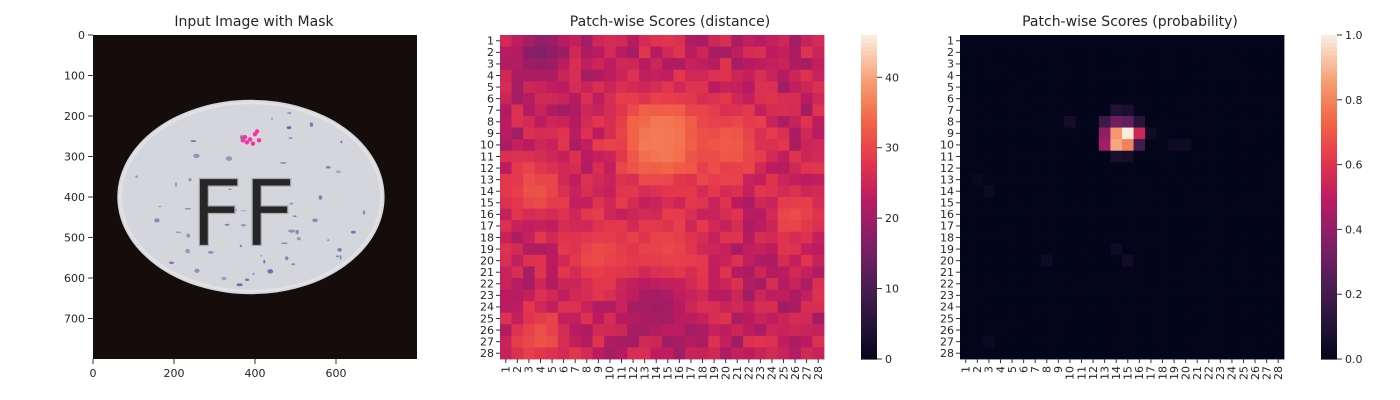 The height and width of the screenshot is (400, 1400). What do you see at coordinates (251, 197) in the screenshot?
I see `pill-shape` at bounding box center [251, 197].